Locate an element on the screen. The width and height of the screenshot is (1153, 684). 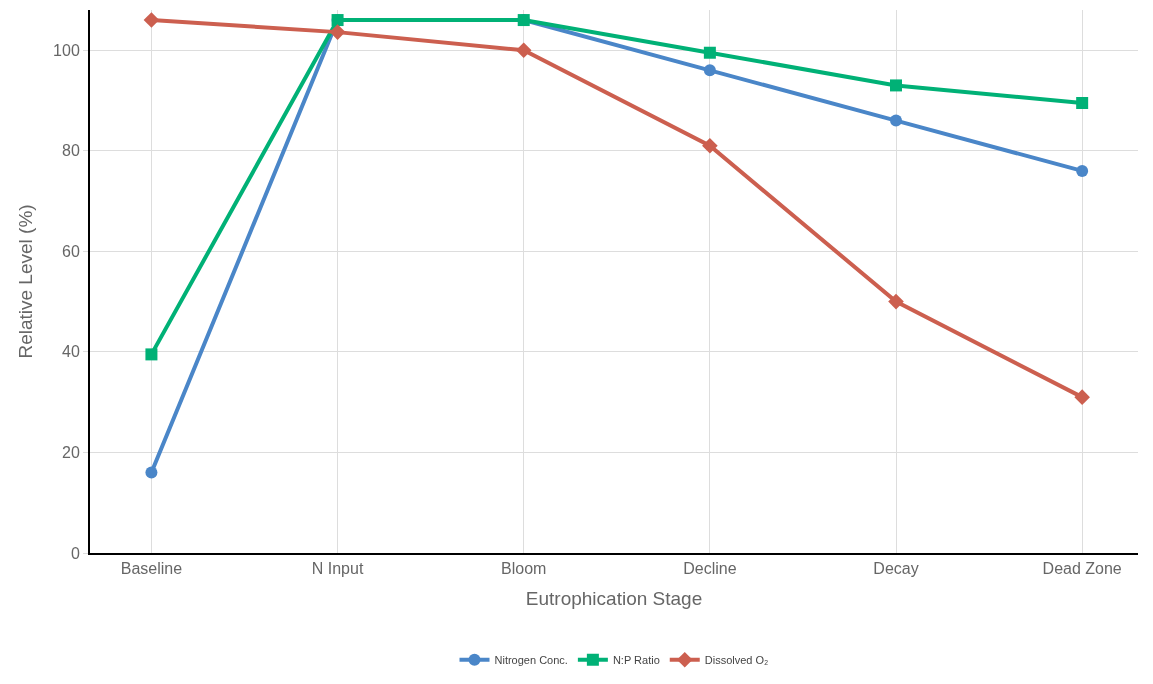
y-tick-label: 20 is located at coordinates (71, 453).